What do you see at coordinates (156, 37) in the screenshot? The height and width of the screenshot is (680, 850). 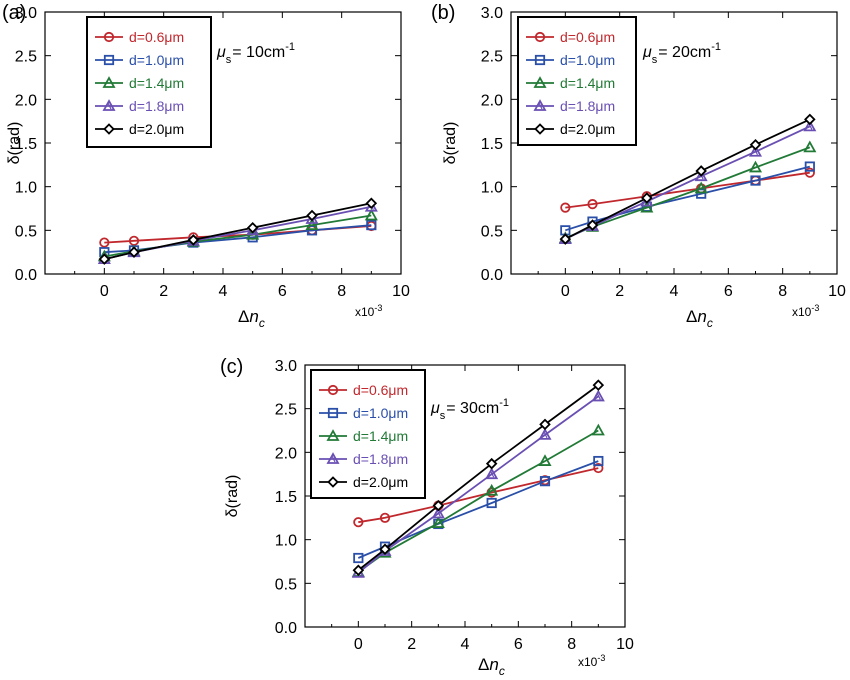 I see `legend-label: d=0.6μm` at bounding box center [156, 37].